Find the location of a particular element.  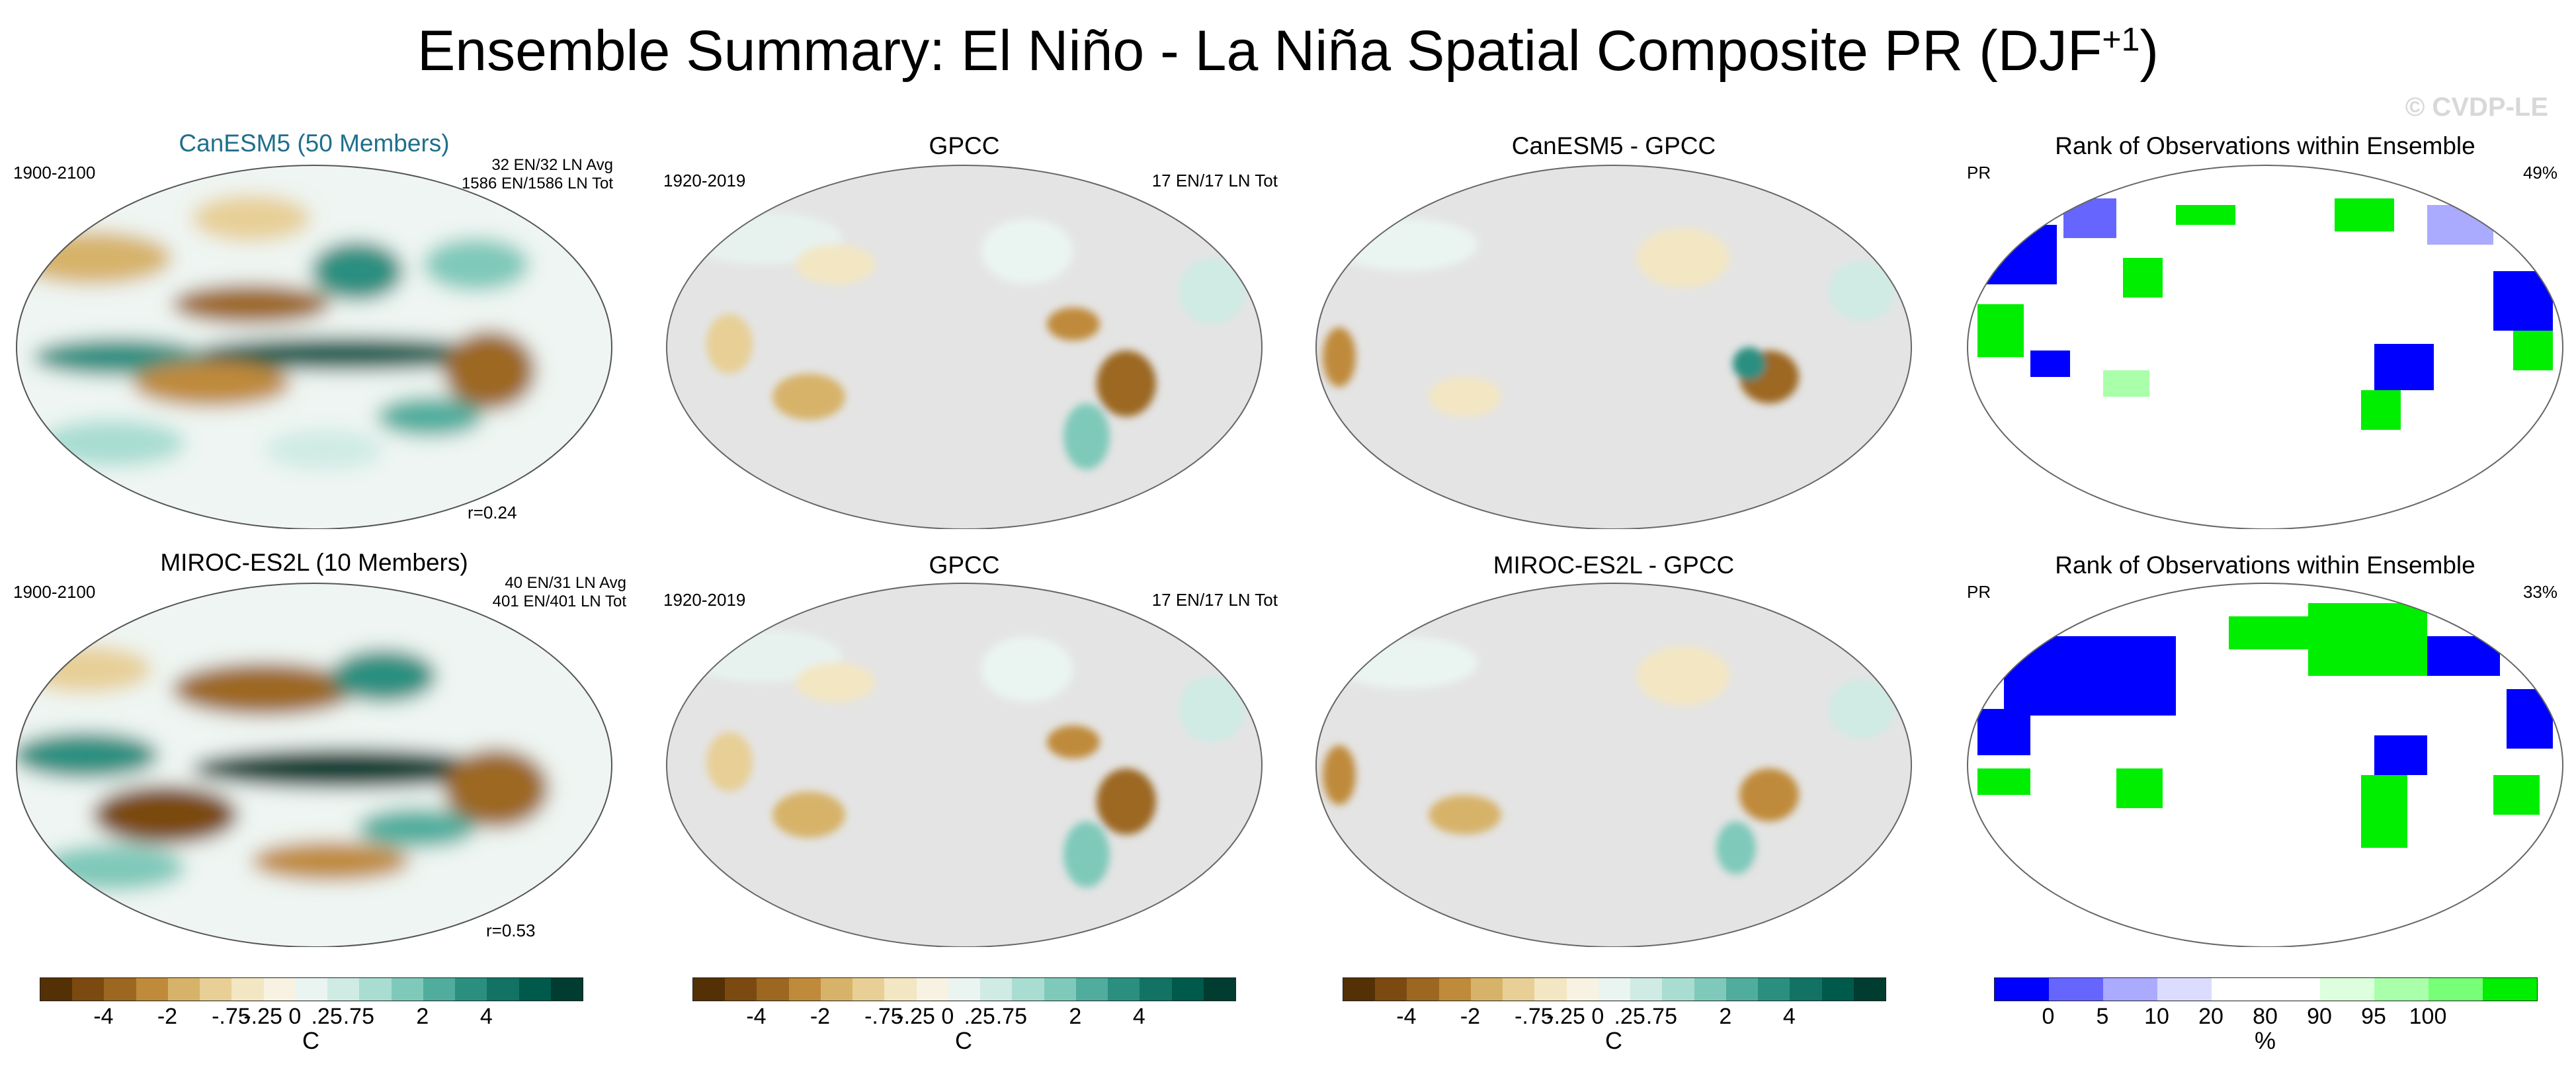

panel-var-rank-2: PR is located at coordinates (1979, 592).